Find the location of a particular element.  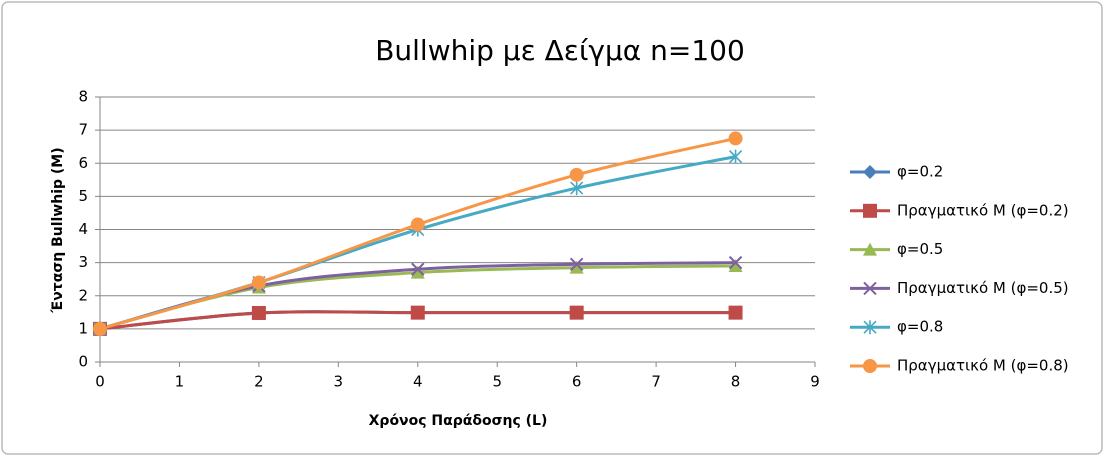

legend-label: φ=0.2 is located at coordinates (920, 172).